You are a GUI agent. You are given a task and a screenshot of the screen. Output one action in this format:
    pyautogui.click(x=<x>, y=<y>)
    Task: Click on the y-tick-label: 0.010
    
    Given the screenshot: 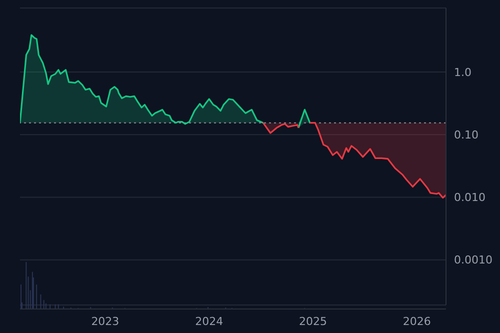 What is the action you would take?
    pyautogui.click(x=470, y=197)
    